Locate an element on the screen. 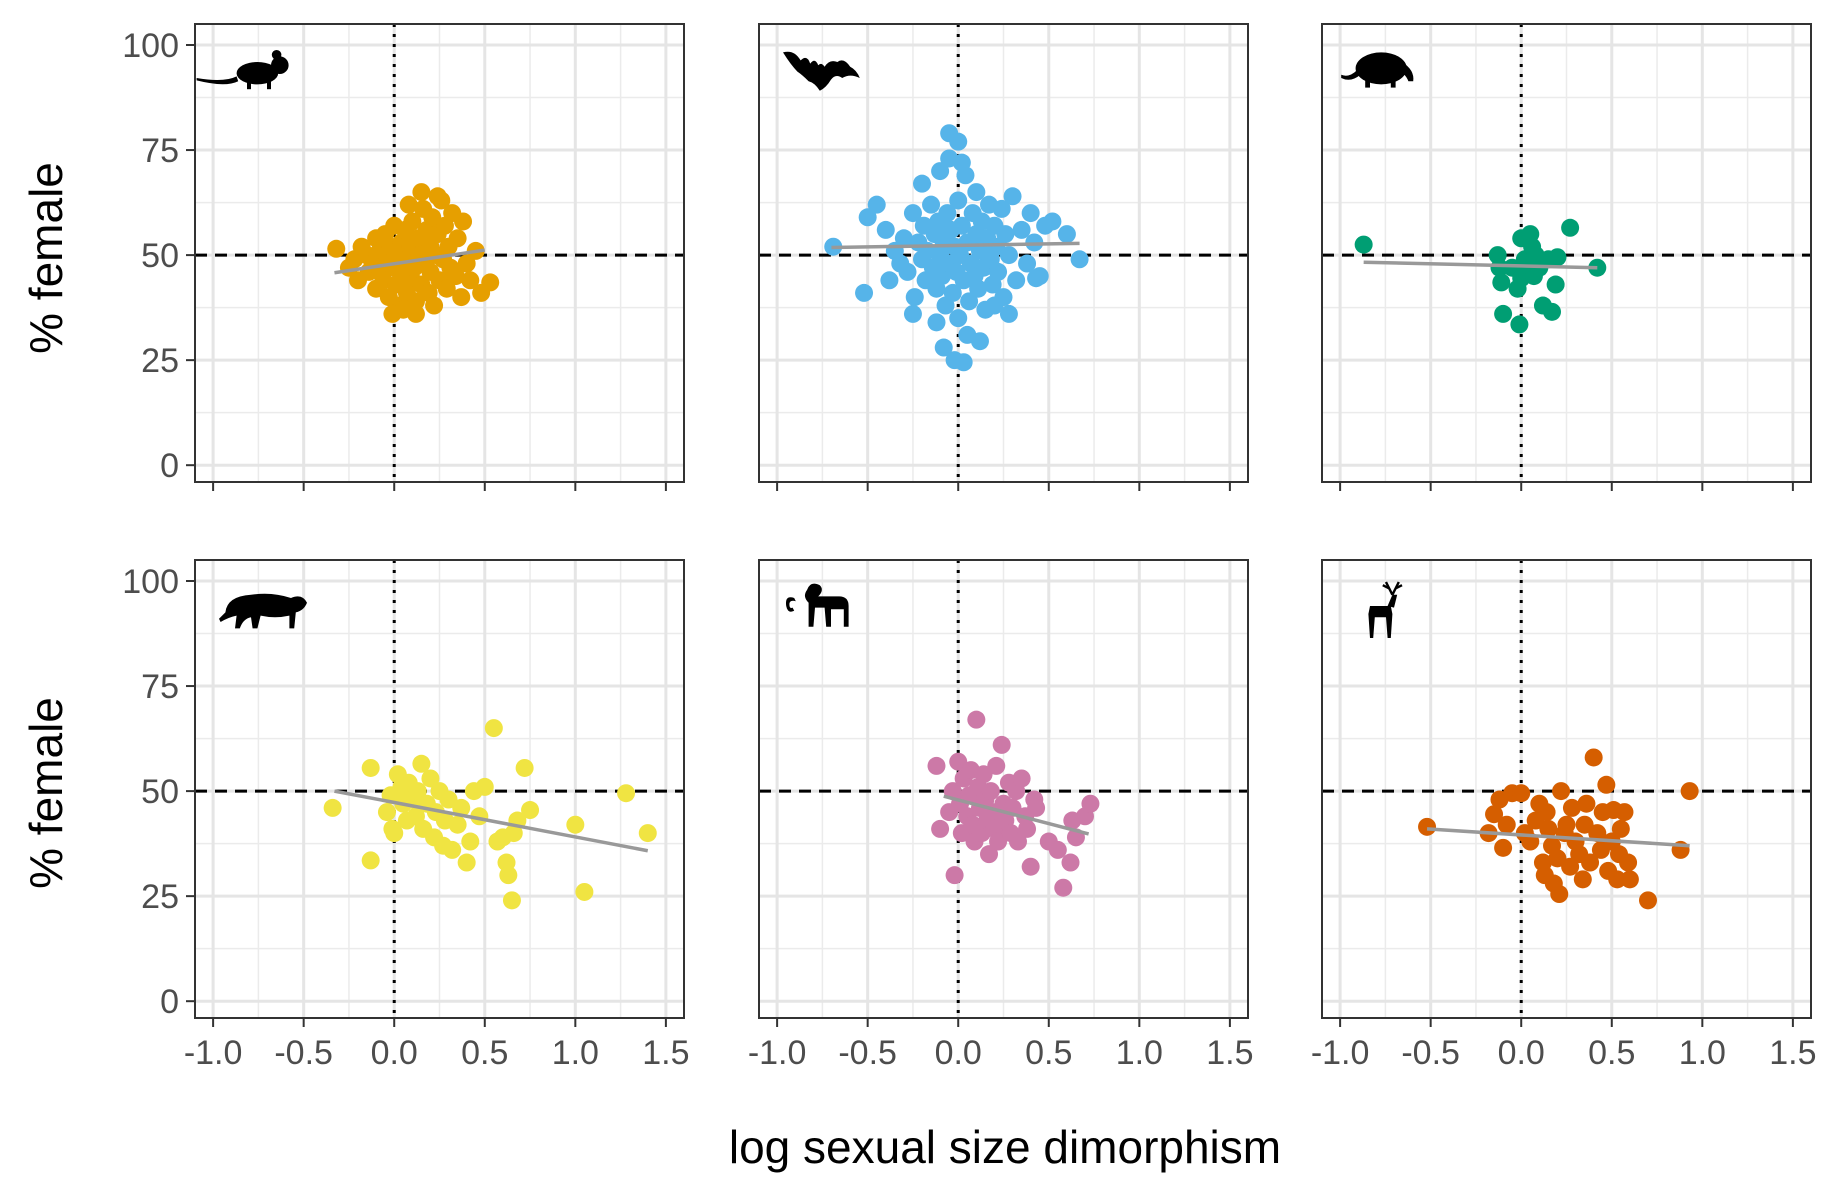  x-tick-label: 1.5 is located at coordinates (1229, 1053).